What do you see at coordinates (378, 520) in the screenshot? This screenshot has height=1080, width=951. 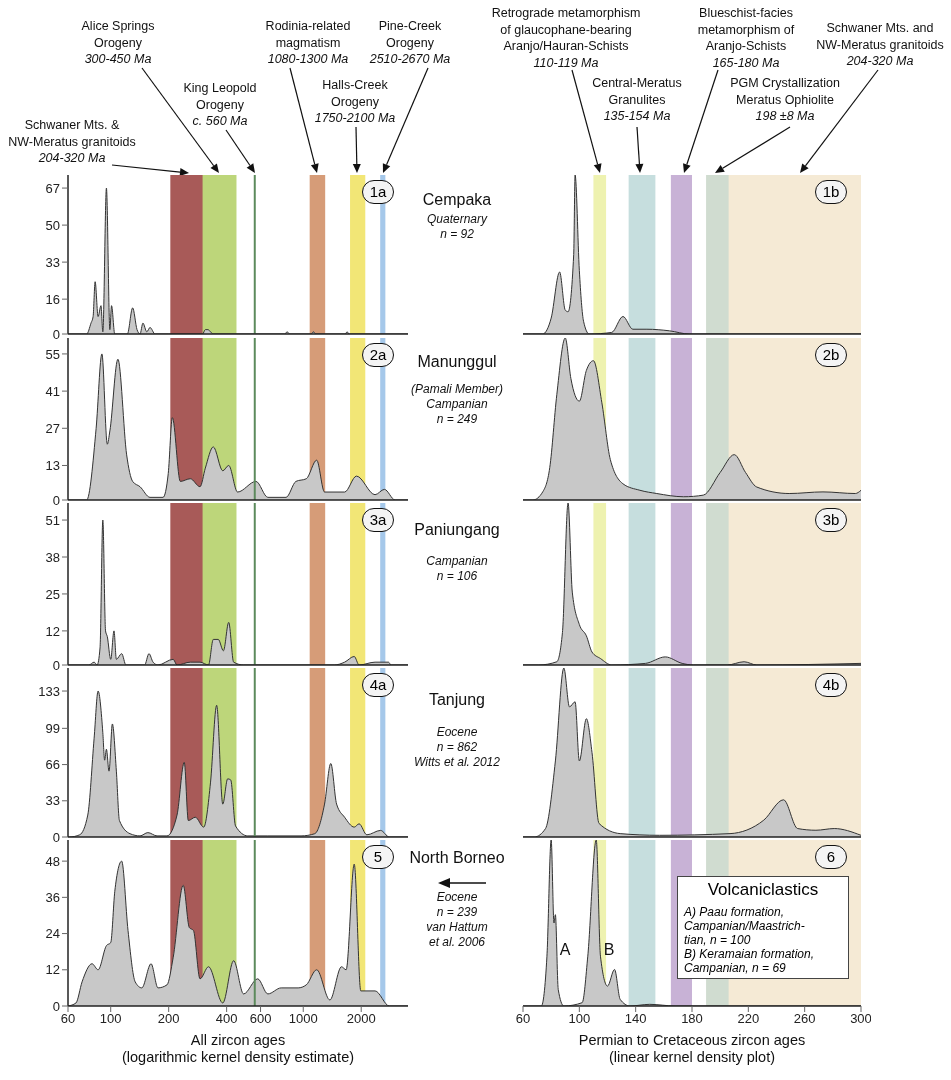 I see `annotation: 3a` at bounding box center [378, 520].